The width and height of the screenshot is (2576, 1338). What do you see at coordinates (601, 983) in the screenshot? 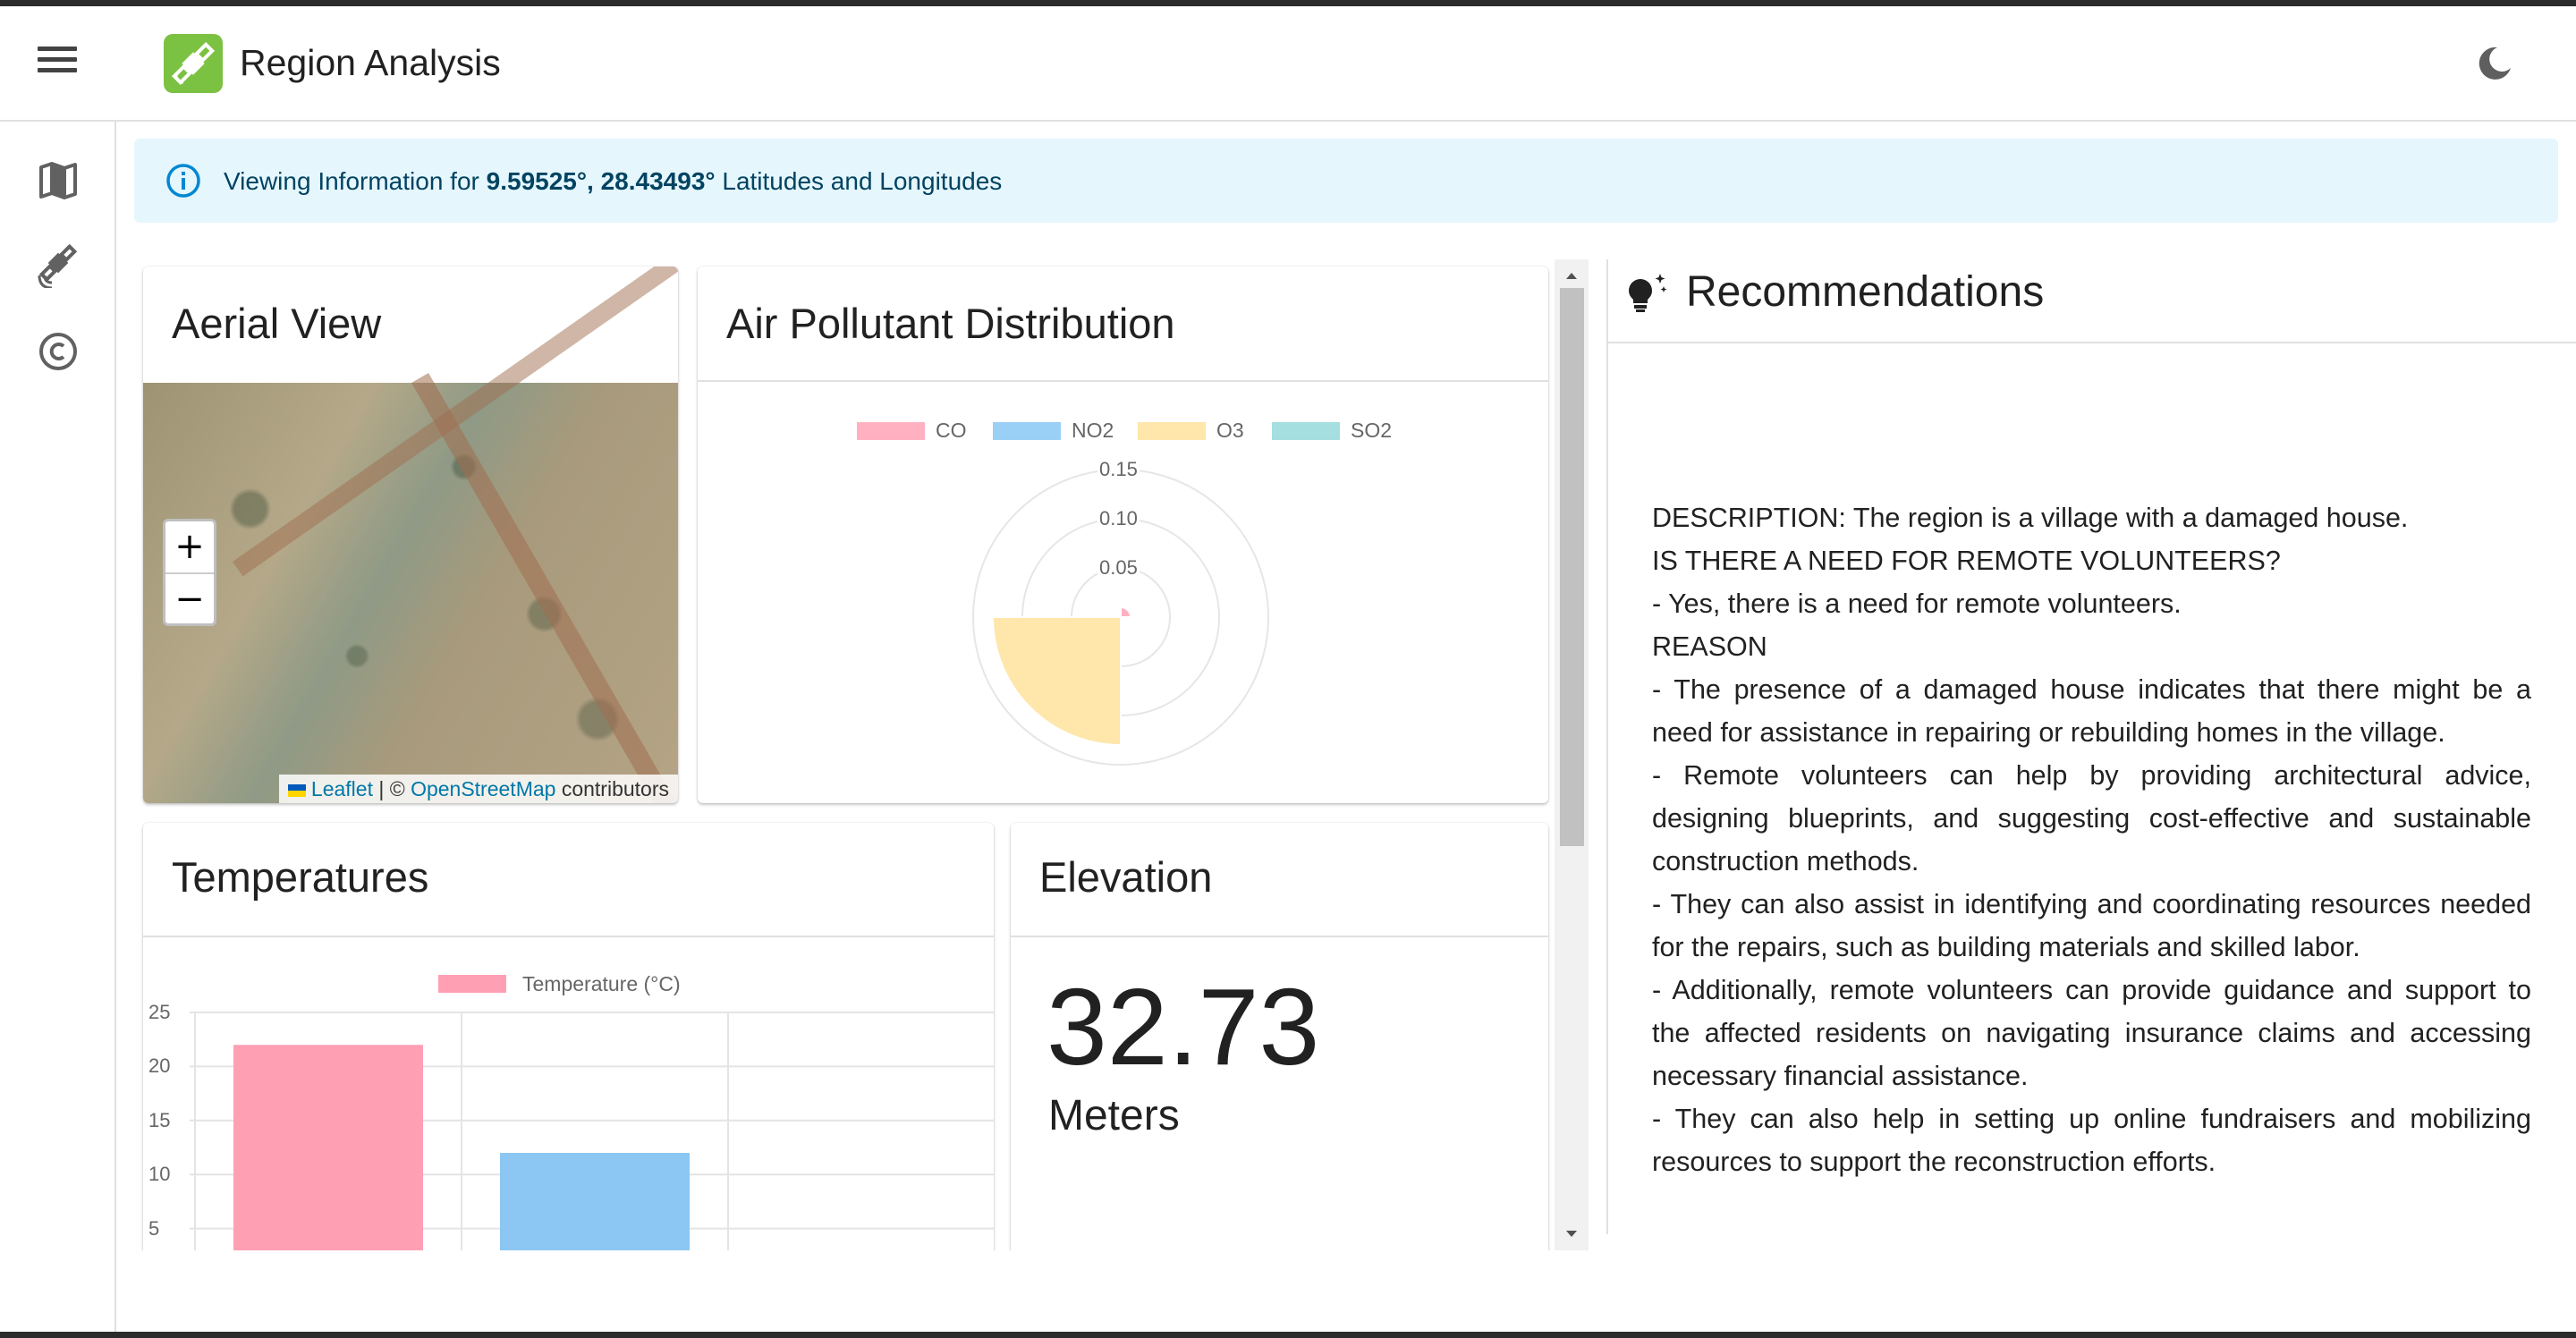
I see `temperature-legend-label: Temperature (°C)` at bounding box center [601, 983].